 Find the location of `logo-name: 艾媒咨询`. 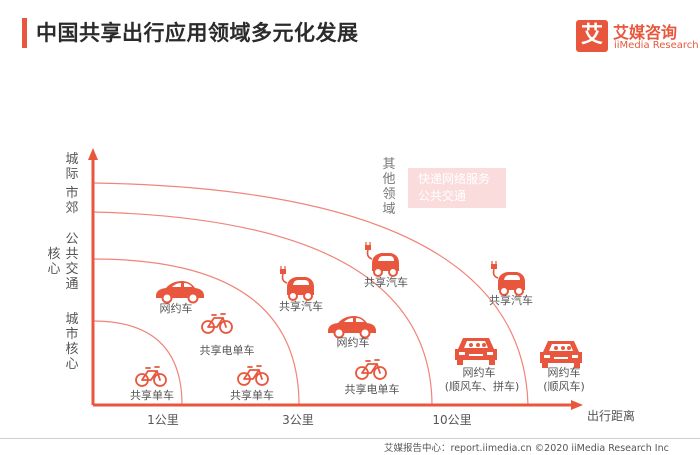

logo-name: 艾媒咨询 is located at coordinates (645, 32).